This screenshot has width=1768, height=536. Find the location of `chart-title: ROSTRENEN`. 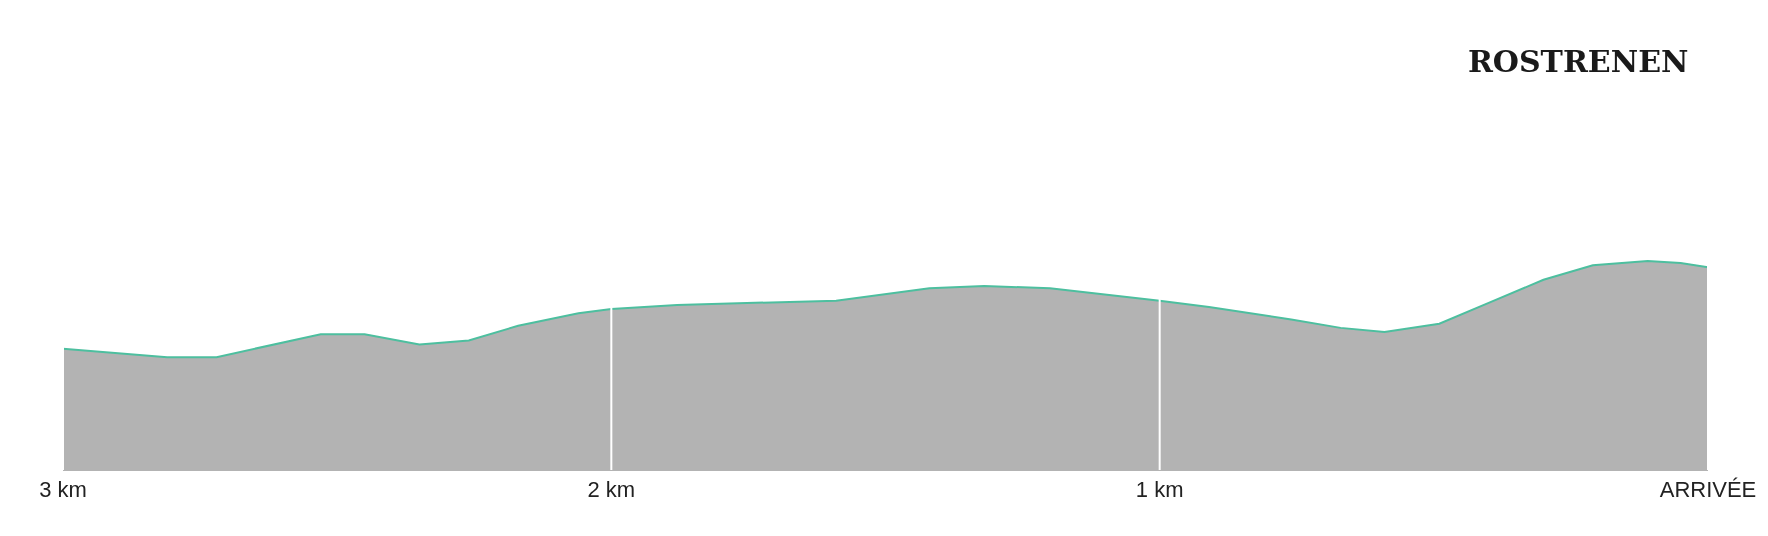

chart-title: ROSTRENEN is located at coordinates (1578, 62).